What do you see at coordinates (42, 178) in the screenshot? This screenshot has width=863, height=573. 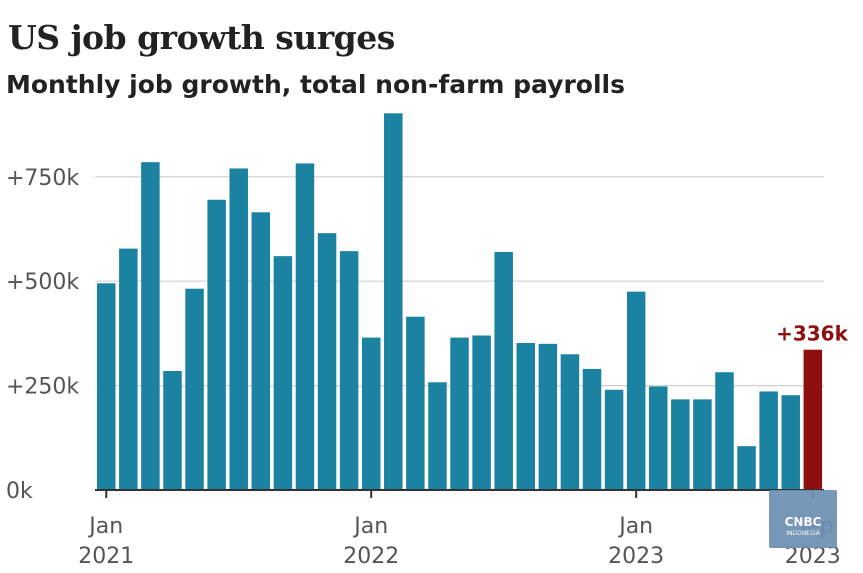 I see `y-tick-label: +750k` at bounding box center [42, 178].